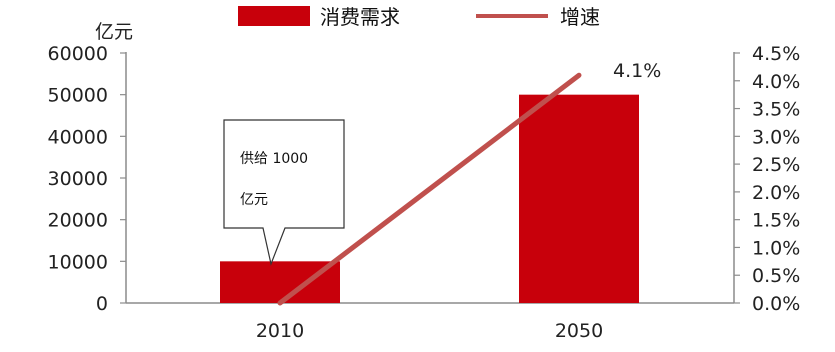  Describe the element at coordinates (776, 276) in the screenshot. I see `right-tick-label: 0.5%` at that location.